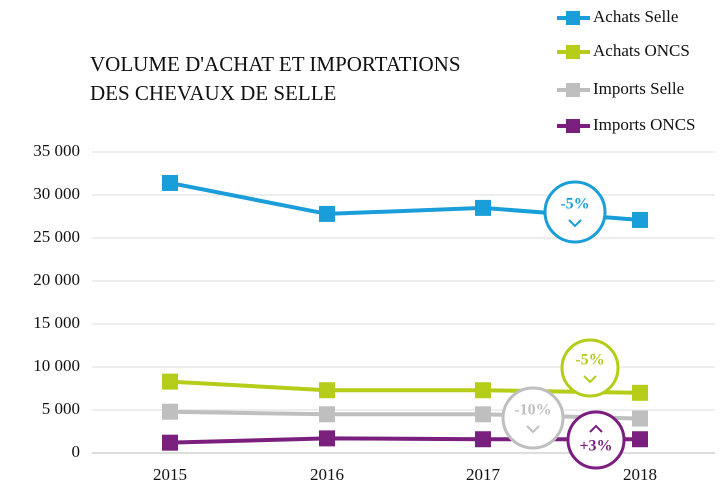 This screenshot has height=486, width=722. I want to click on legend-label: Imports Selle, so click(638, 88).